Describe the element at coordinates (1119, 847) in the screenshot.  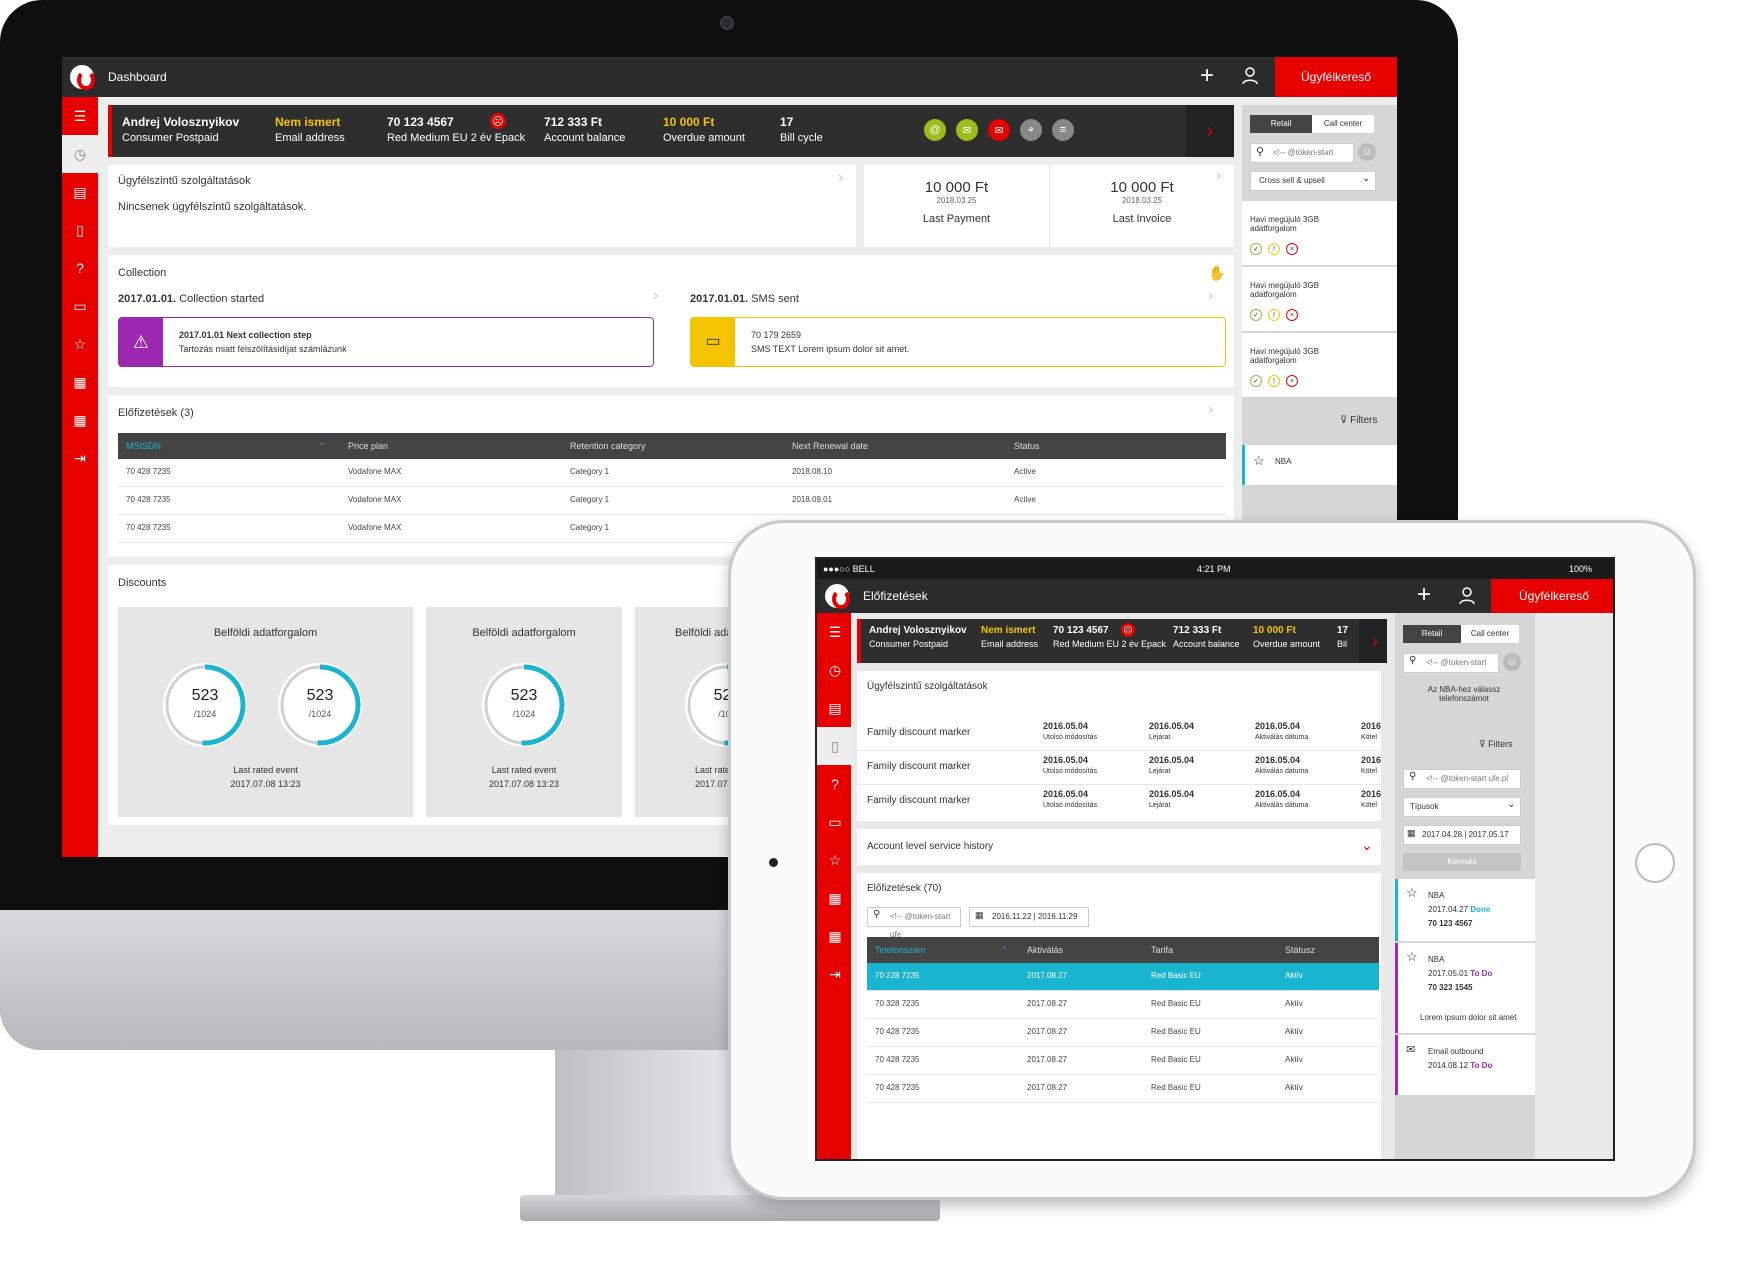
I see `service-history-card: Account level service history ⌄` at that location.